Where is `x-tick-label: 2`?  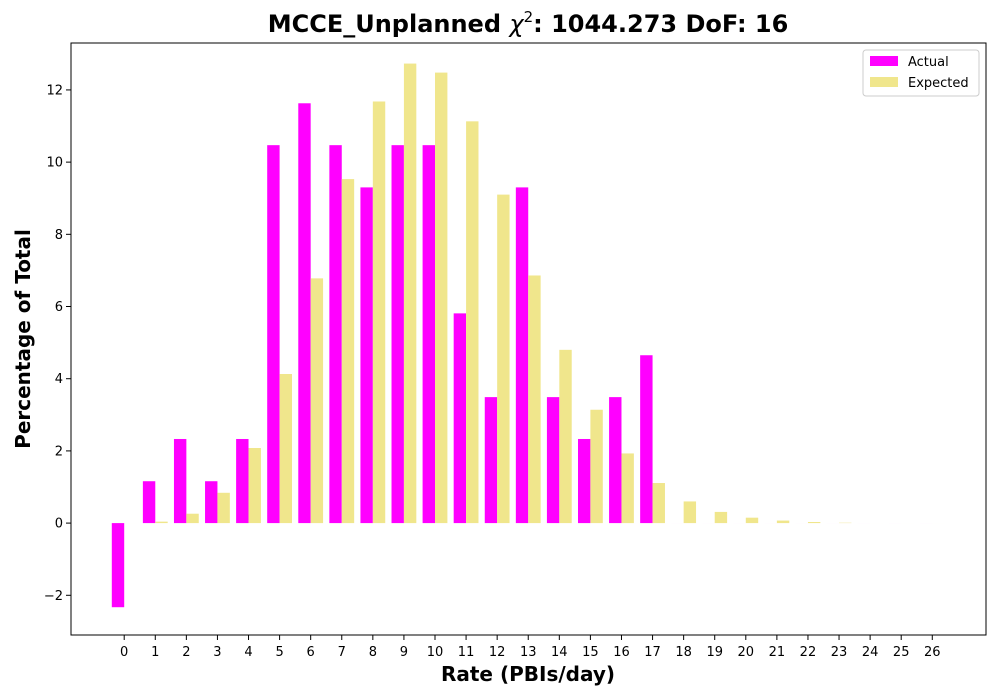
x-tick-label: 2 is located at coordinates (186, 652).